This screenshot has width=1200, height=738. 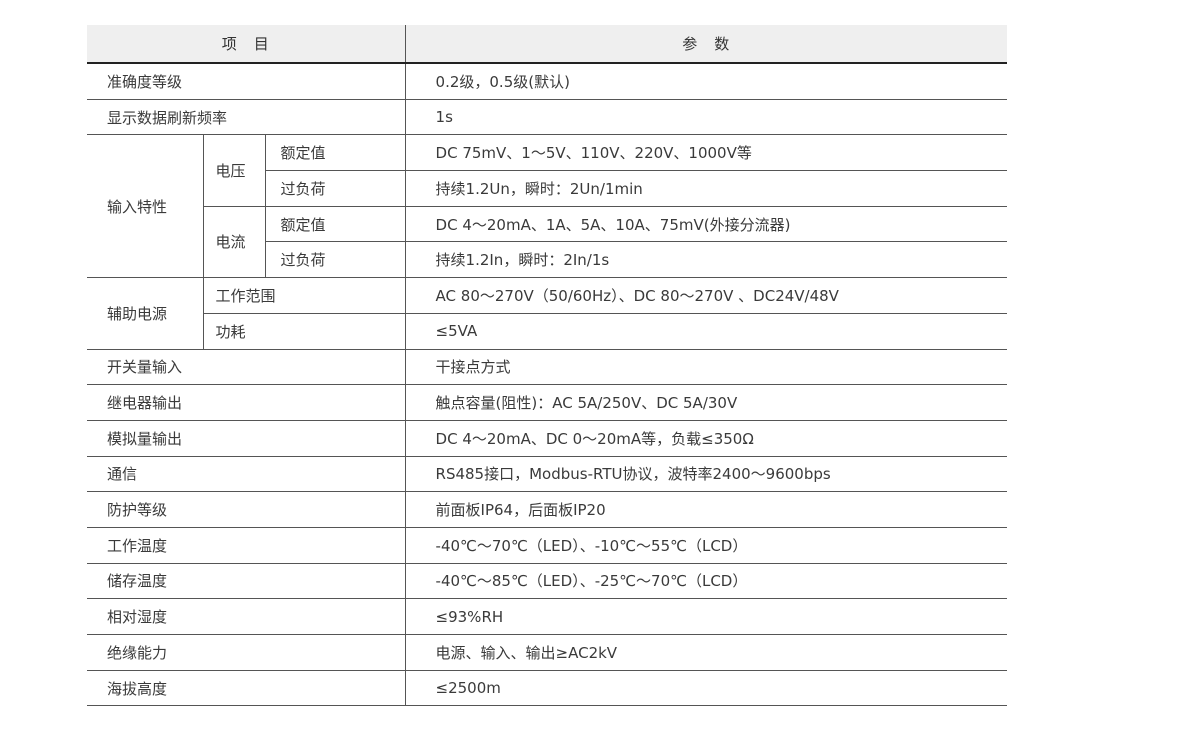 I want to click on table-row: 绝缘能力 电源、输入、输出≥AC2kV, so click(x=547, y=652).